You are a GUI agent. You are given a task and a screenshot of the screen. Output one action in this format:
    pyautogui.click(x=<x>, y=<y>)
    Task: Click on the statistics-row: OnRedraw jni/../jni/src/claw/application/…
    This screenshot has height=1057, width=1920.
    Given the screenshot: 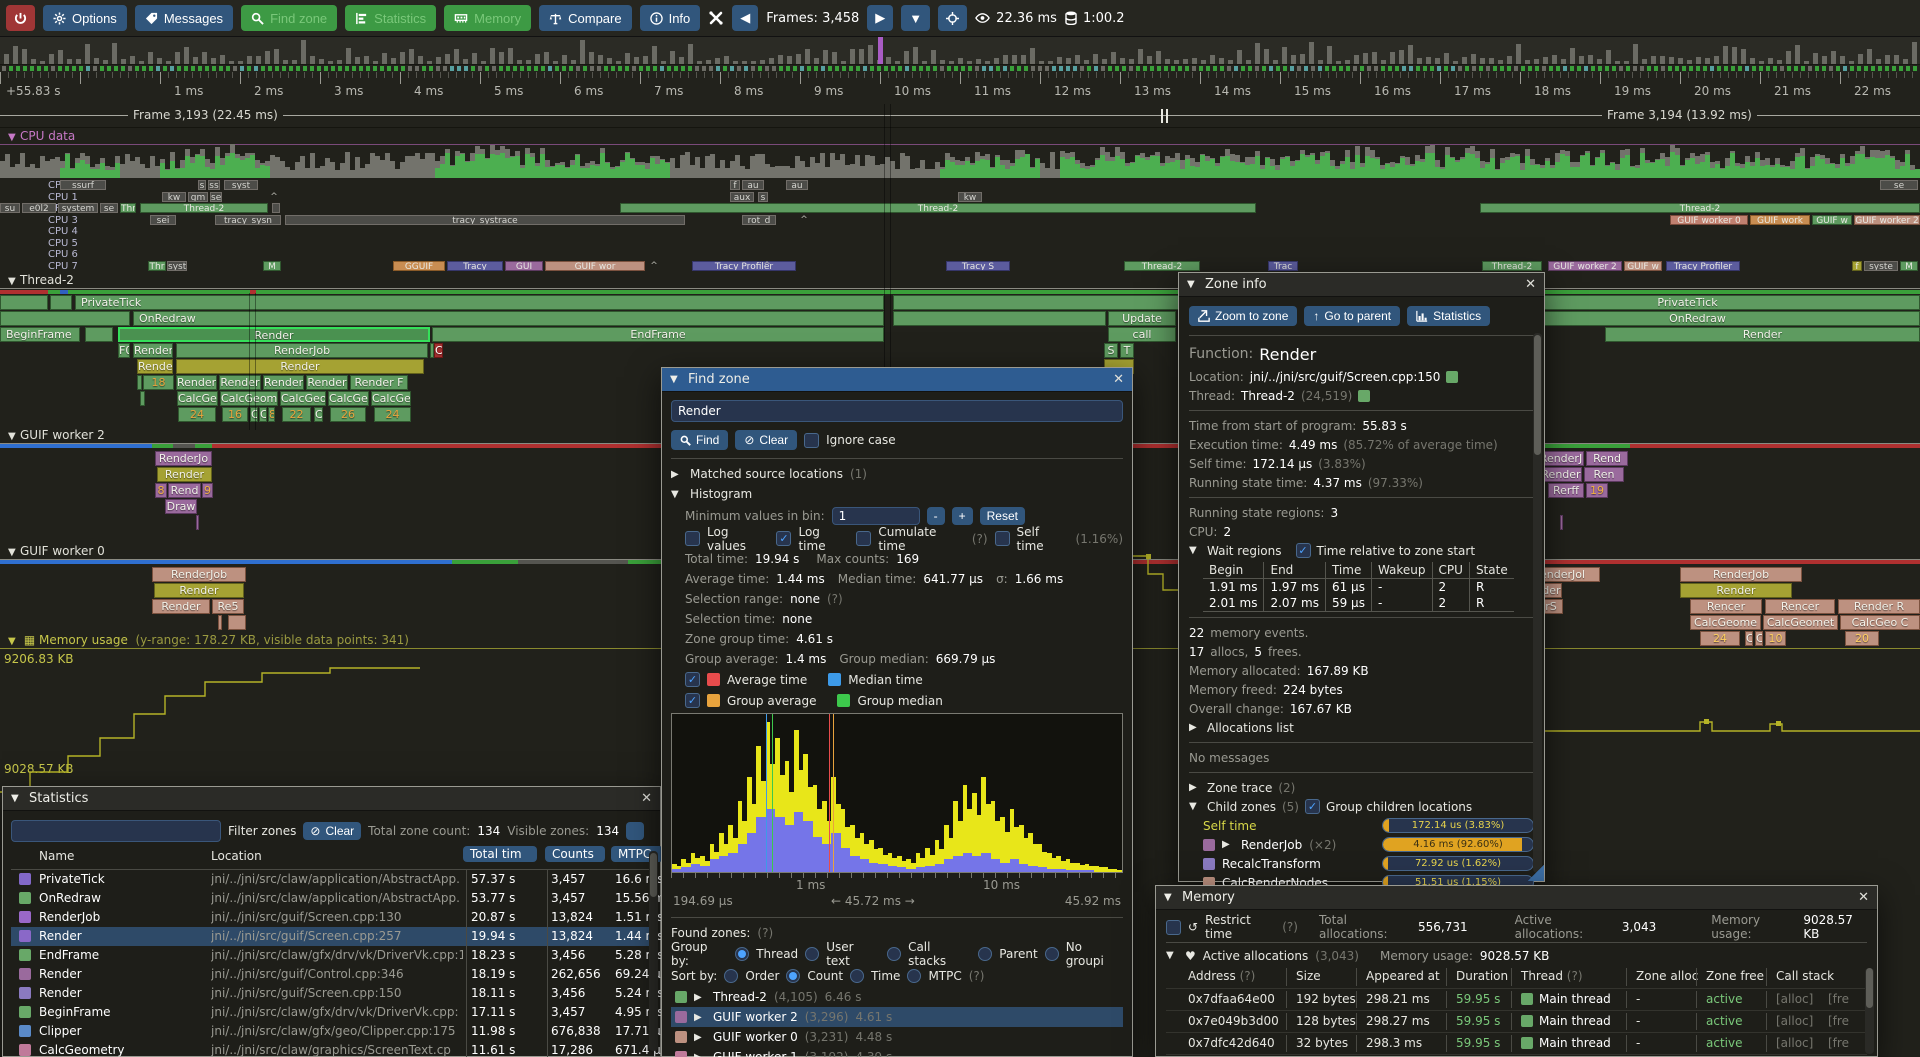 What is the action you would take?
    pyautogui.click(x=341, y=898)
    